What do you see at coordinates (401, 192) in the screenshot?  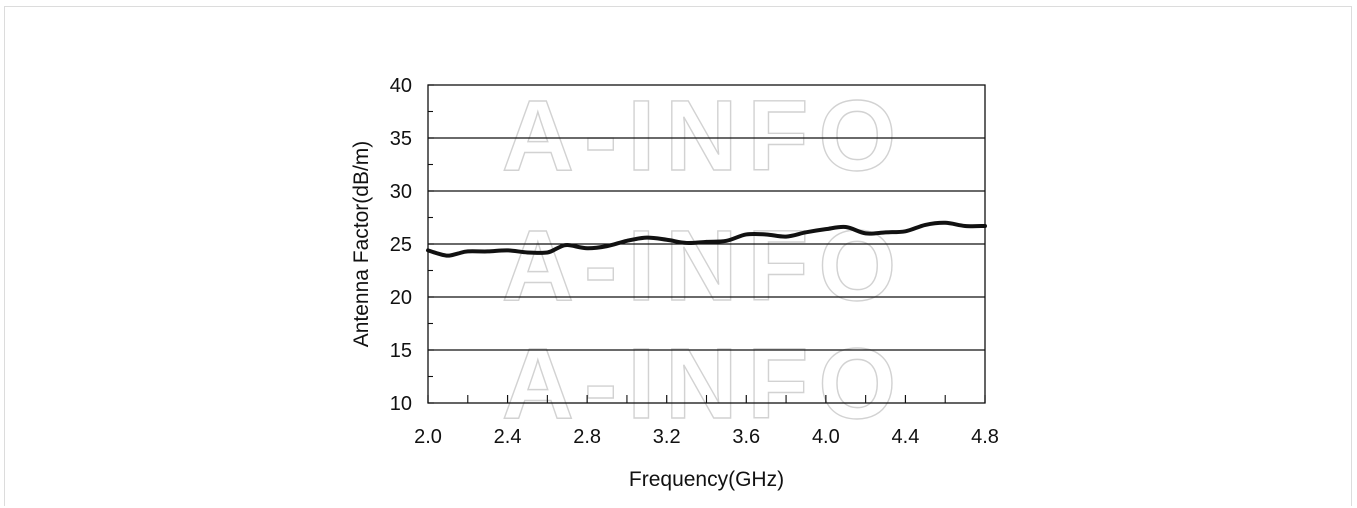 I see `y-tick-label: 30` at bounding box center [401, 192].